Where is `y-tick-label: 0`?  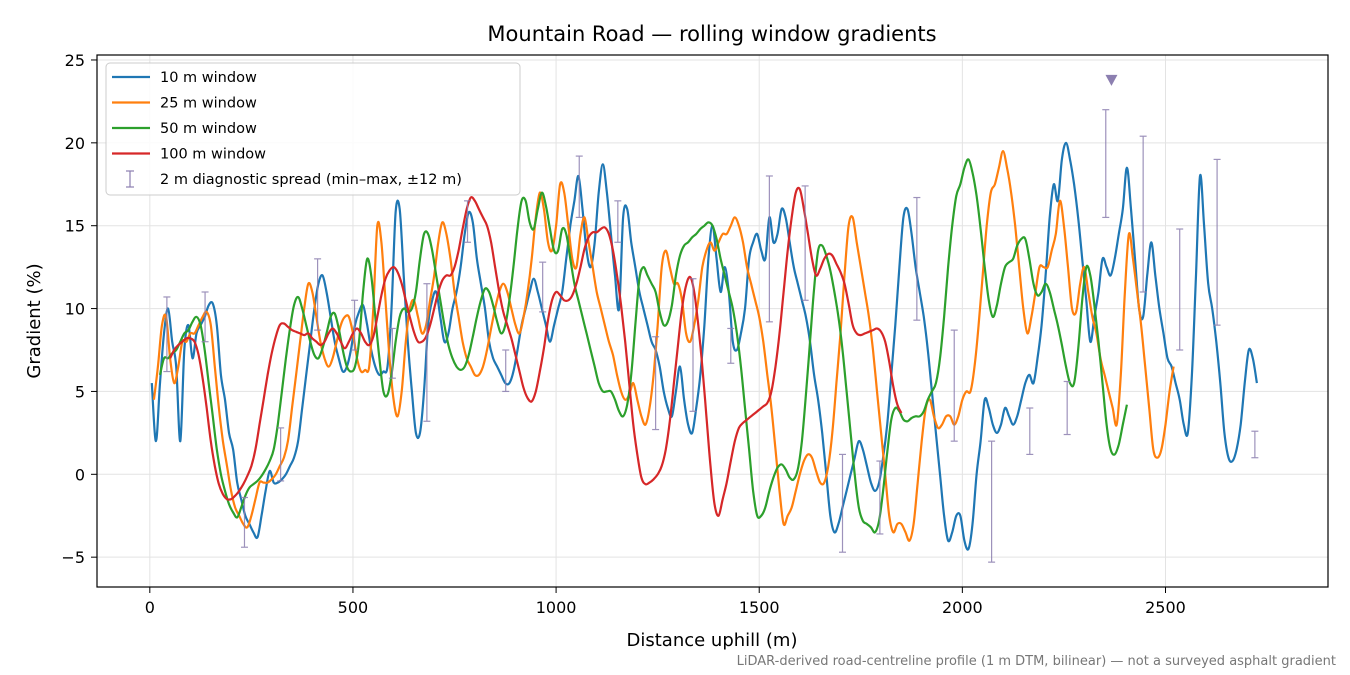
y-tick-label: 0 is located at coordinates (80, 474).